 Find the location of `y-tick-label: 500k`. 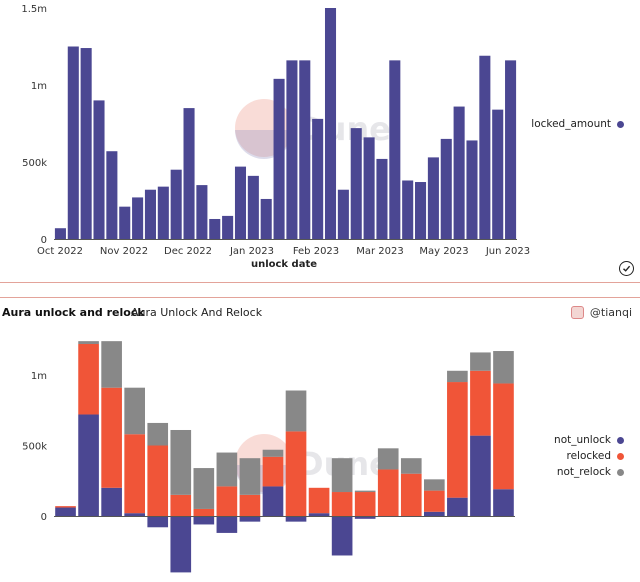

y-tick-label: 500k is located at coordinates (34, 163).